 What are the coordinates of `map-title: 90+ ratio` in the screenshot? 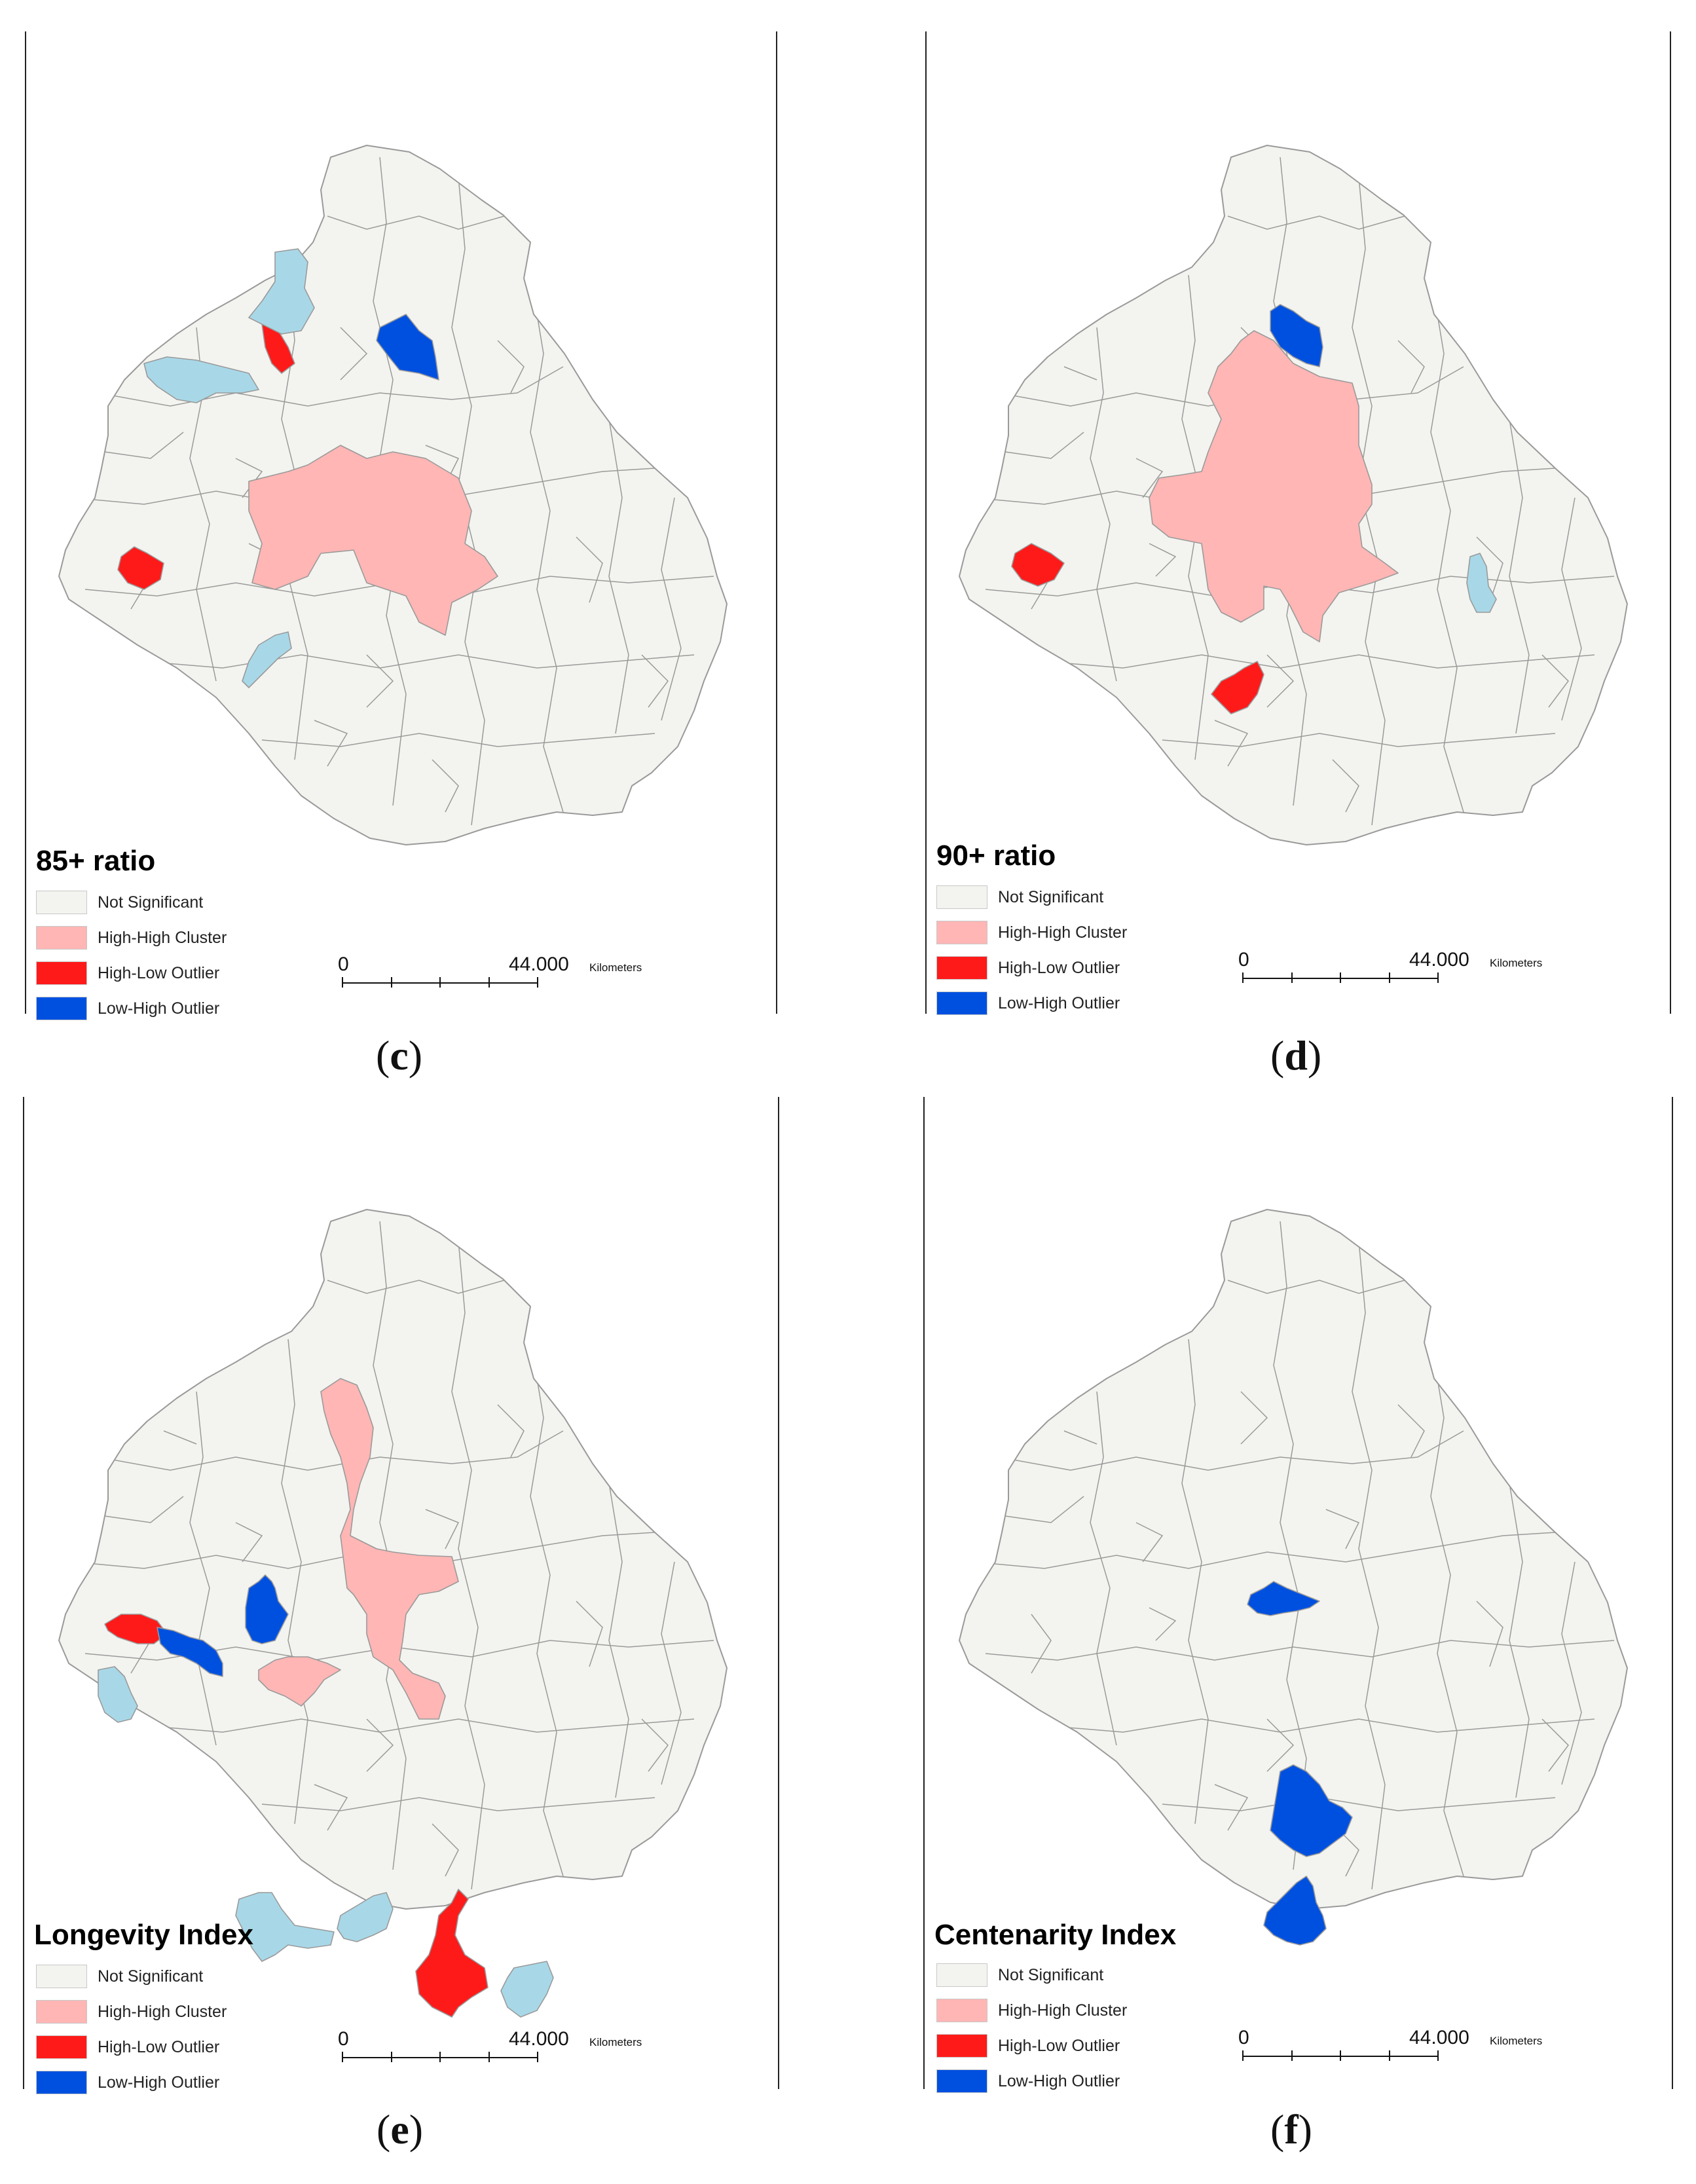 It's located at (996, 856).